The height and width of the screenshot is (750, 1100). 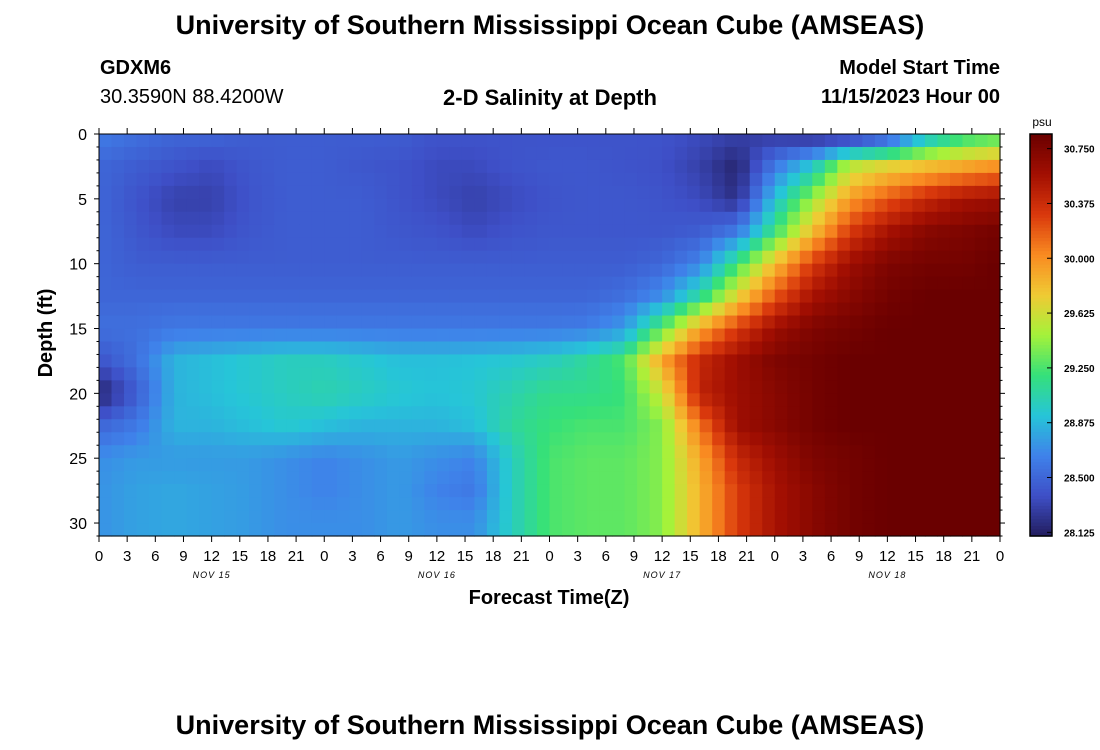 I want to click on x-tick-label: 18, so click(x=268, y=556).